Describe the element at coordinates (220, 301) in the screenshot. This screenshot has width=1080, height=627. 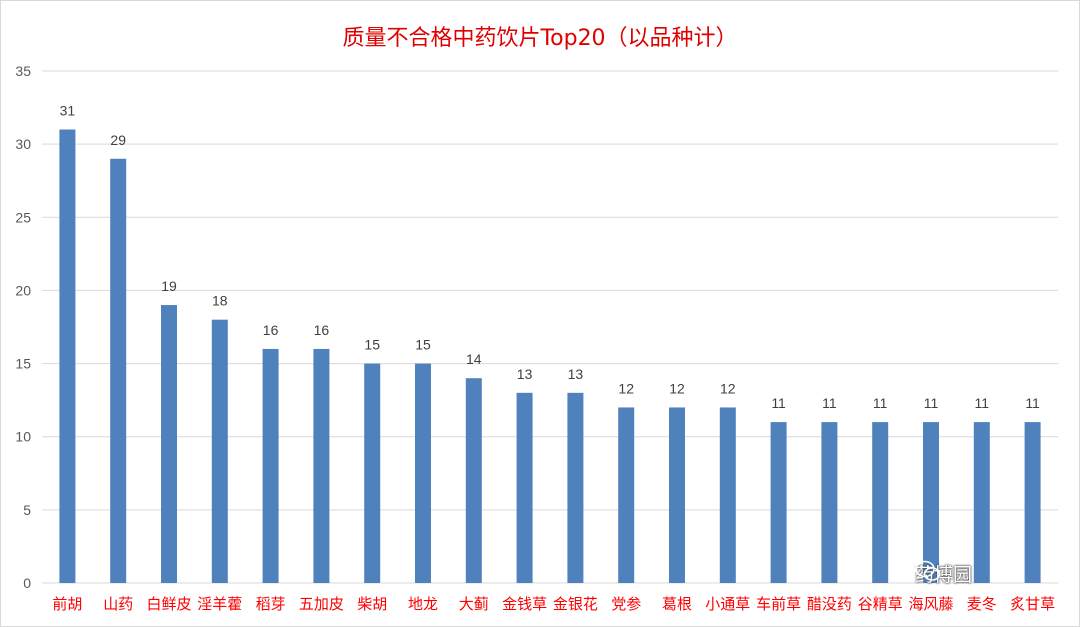
I see `data-label: 18` at that location.